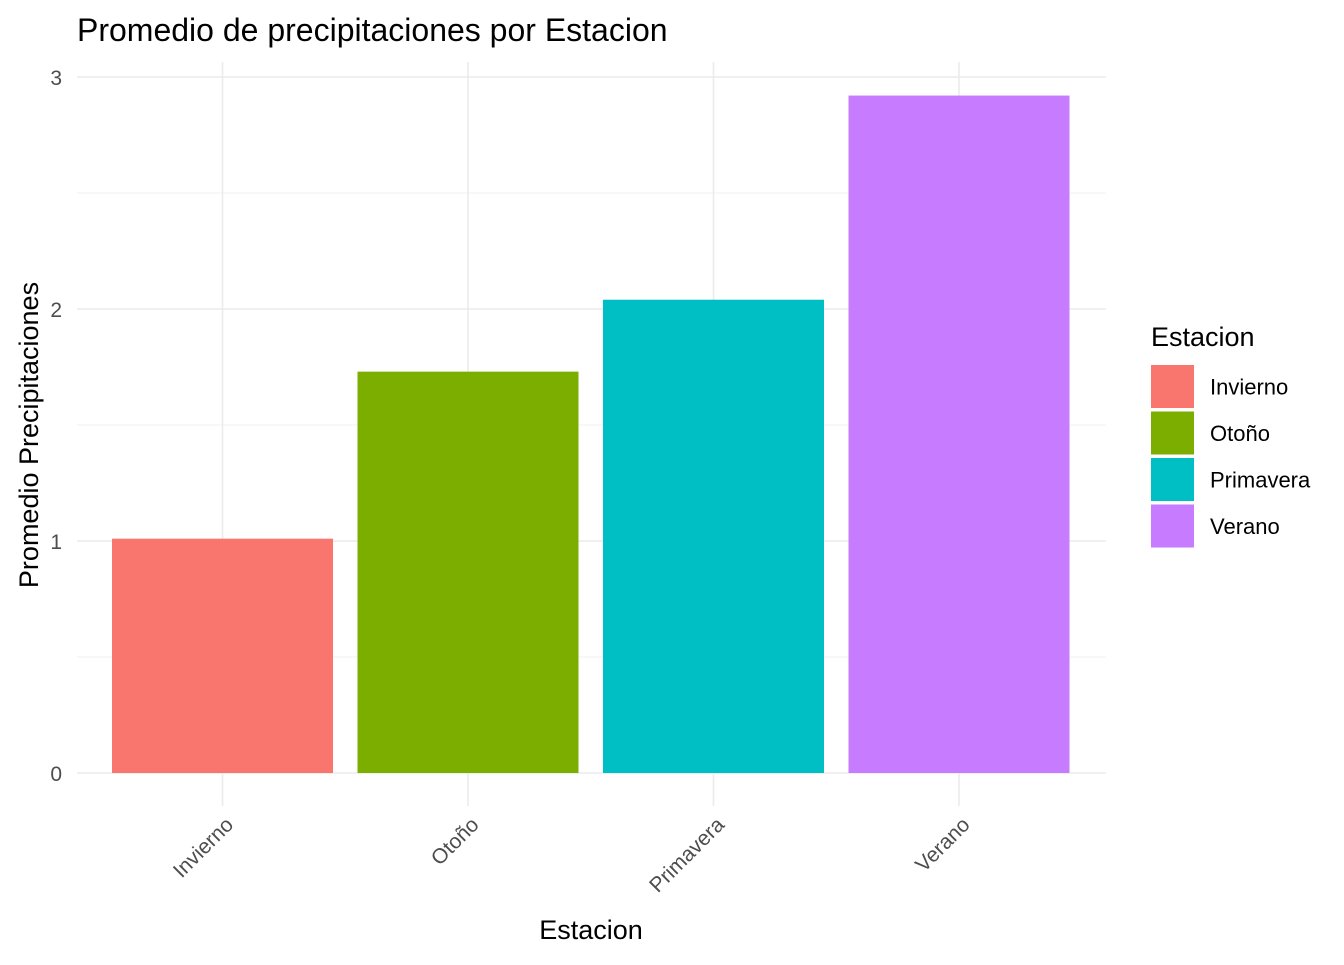  Describe the element at coordinates (1240, 433) in the screenshot. I see `legend-label: Otoño` at that location.